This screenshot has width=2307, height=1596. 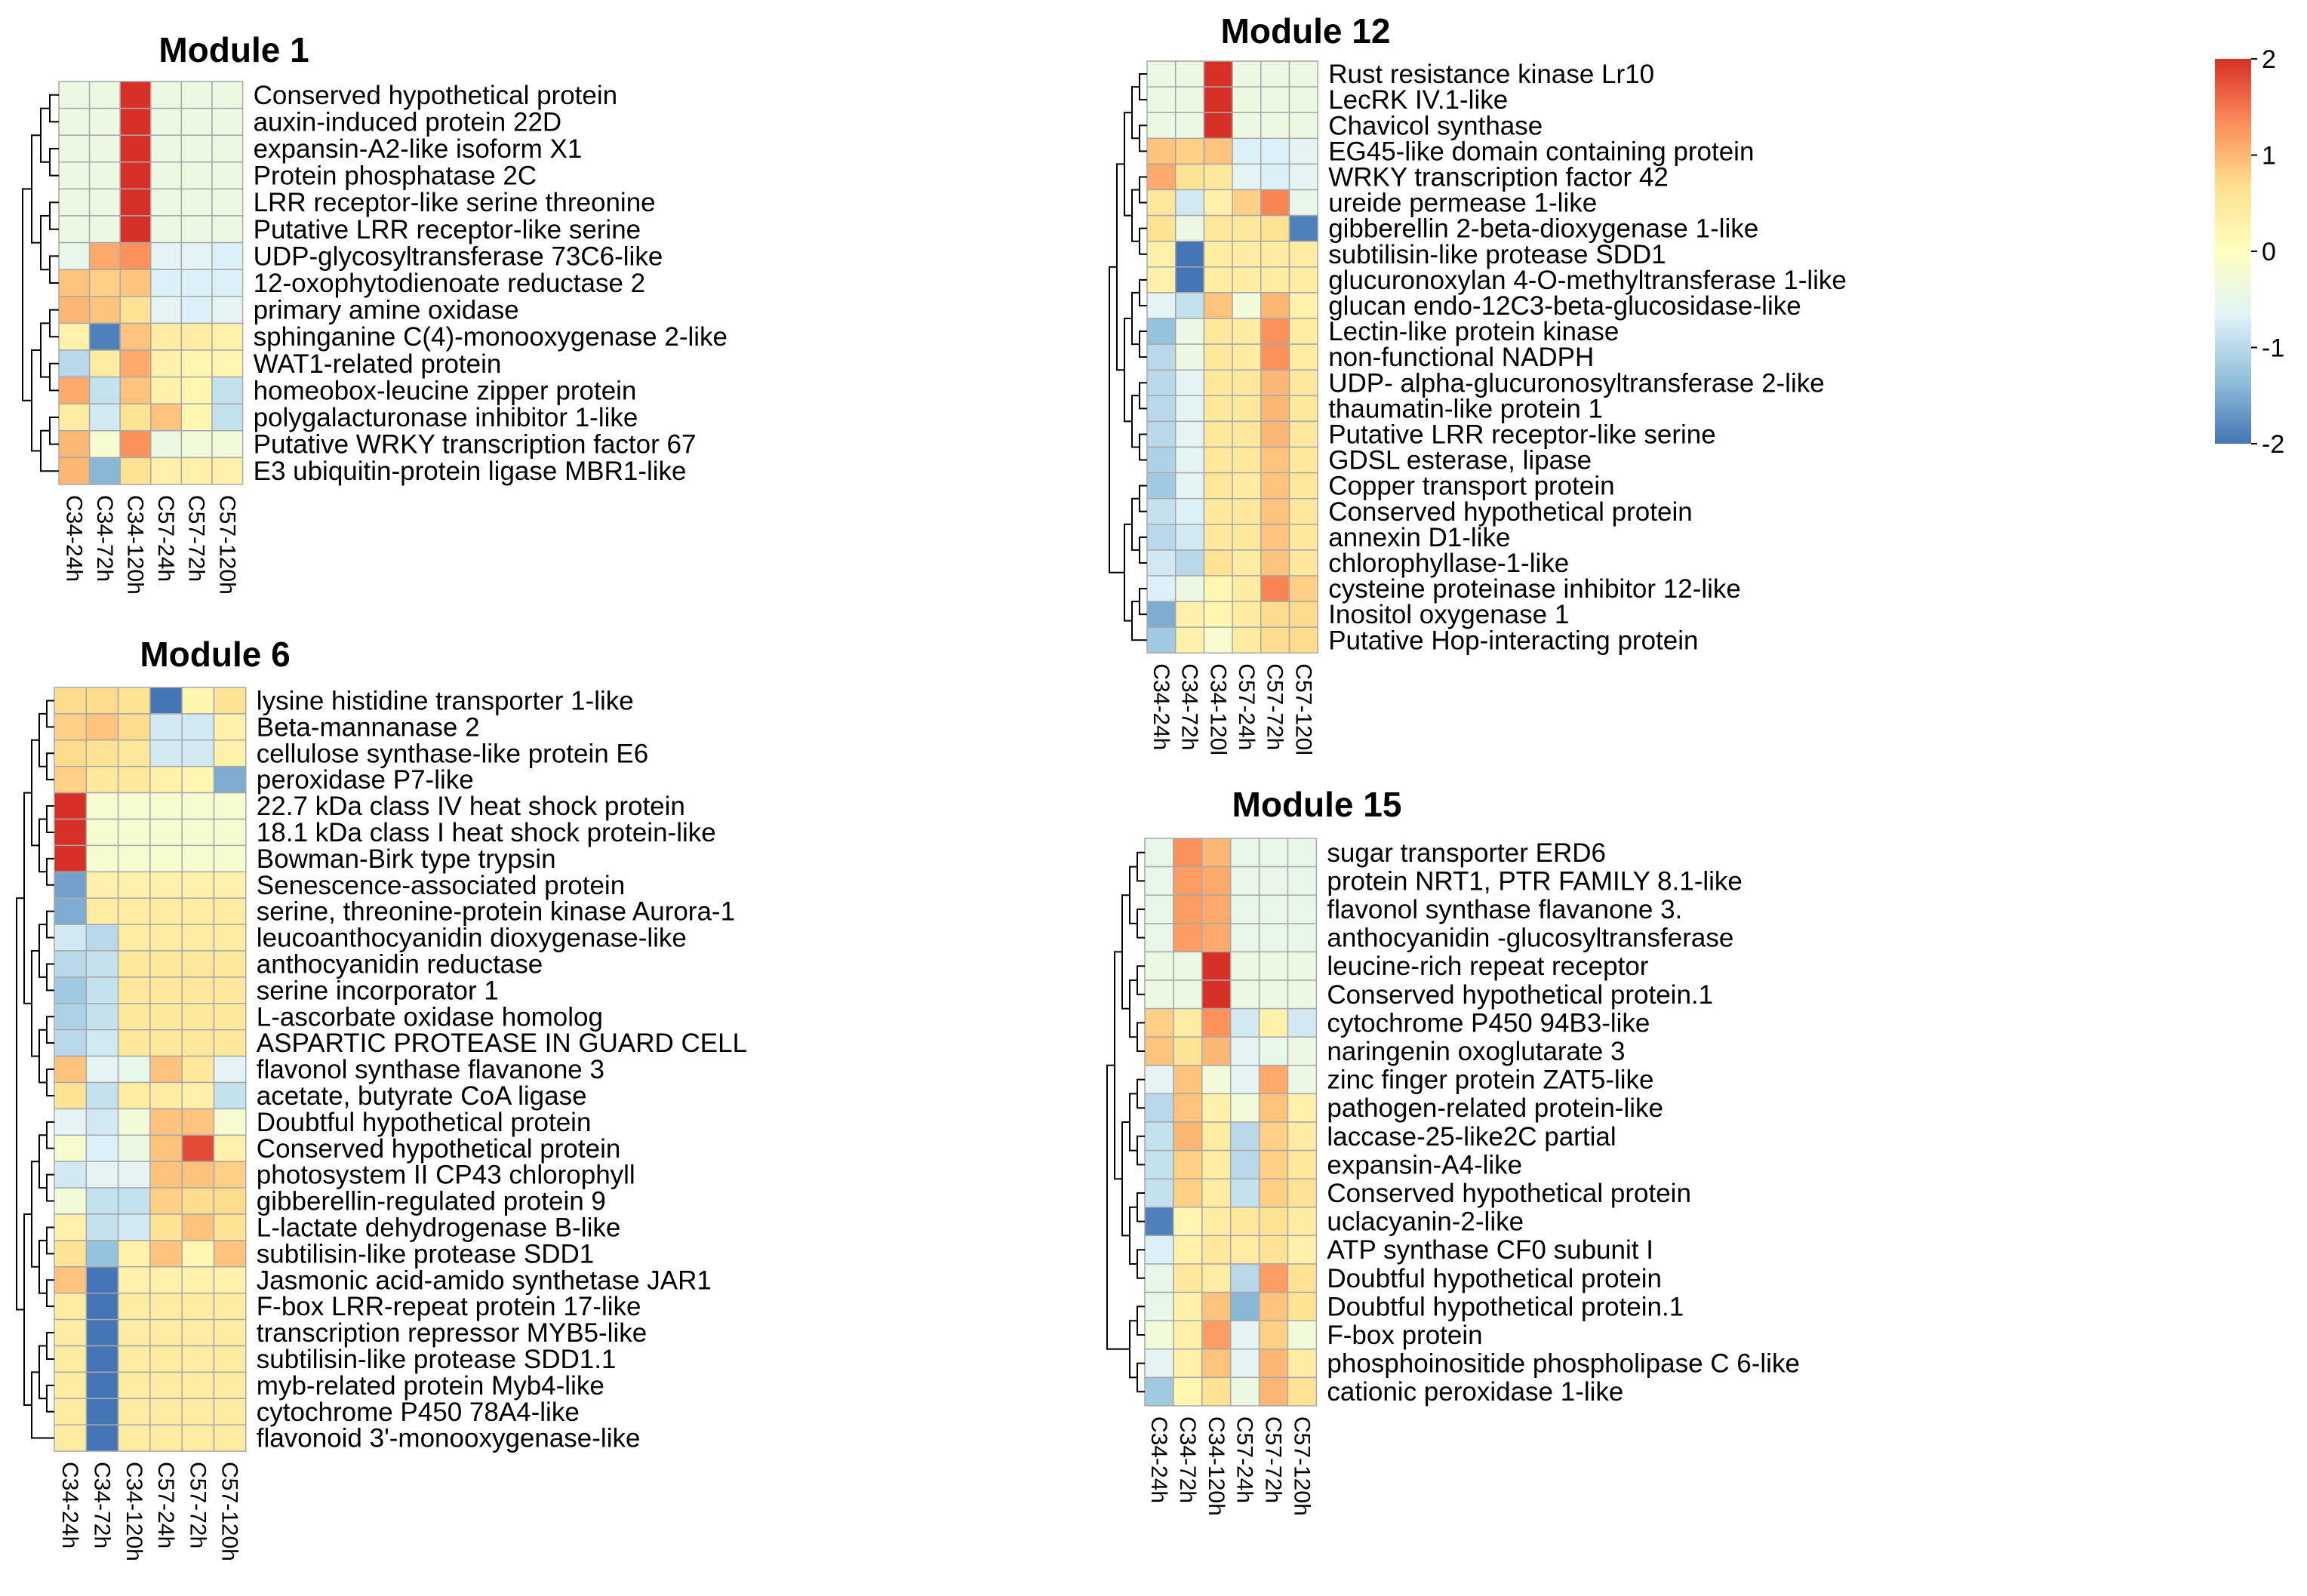 What do you see at coordinates (452, 753) in the screenshot?
I see `row-label-cellulose-synthase-like-protein-e6: cellulose synthase-like protein E6` at bounding box center [452, 753].